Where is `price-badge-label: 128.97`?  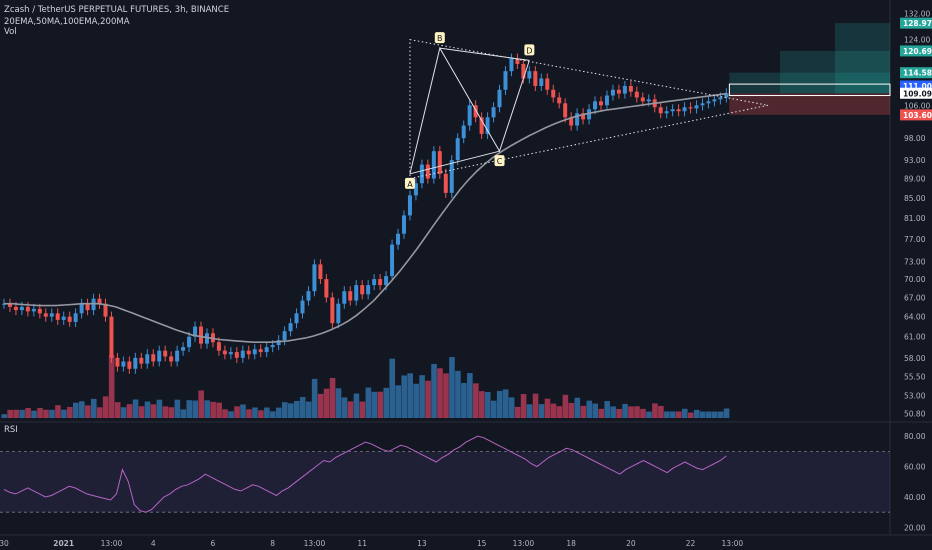 price-badge-label: 128.97 is located at coordinates (917, 23).